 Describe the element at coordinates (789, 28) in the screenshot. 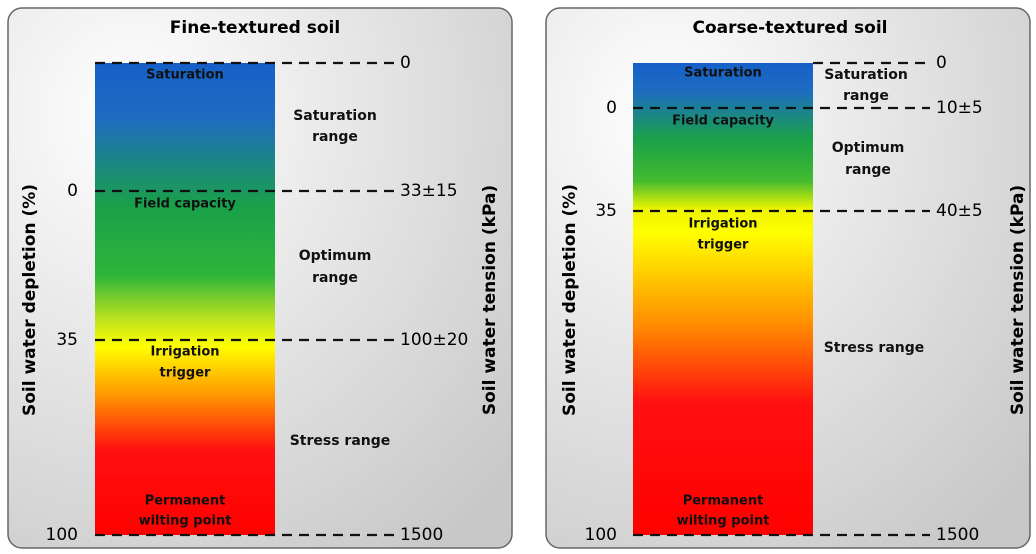

I see `panel-title: Coarse-textured soil` at that location.